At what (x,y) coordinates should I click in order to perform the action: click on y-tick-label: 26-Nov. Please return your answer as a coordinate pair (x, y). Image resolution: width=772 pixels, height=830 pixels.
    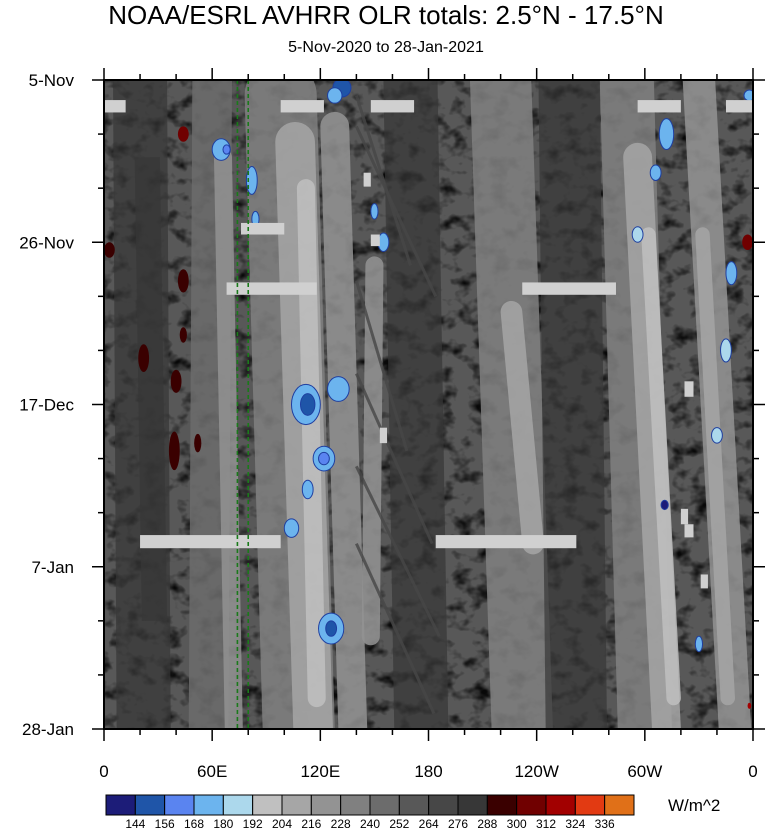
    Looking at the image, I should click on (46, 242).